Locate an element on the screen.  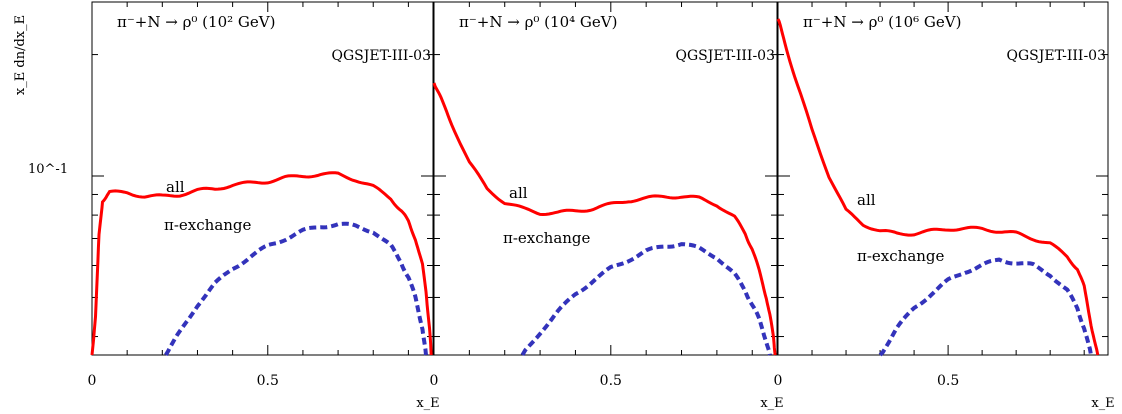
all-curve is located at coordinates (261, 263).